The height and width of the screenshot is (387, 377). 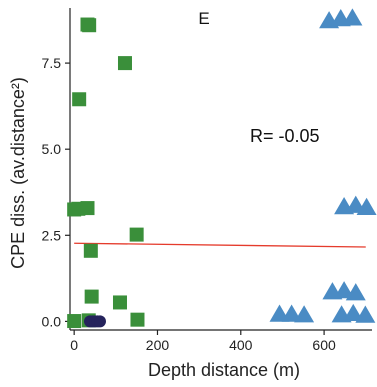 I want to click on x-tick-label: 400, so click(x=241, y=345).